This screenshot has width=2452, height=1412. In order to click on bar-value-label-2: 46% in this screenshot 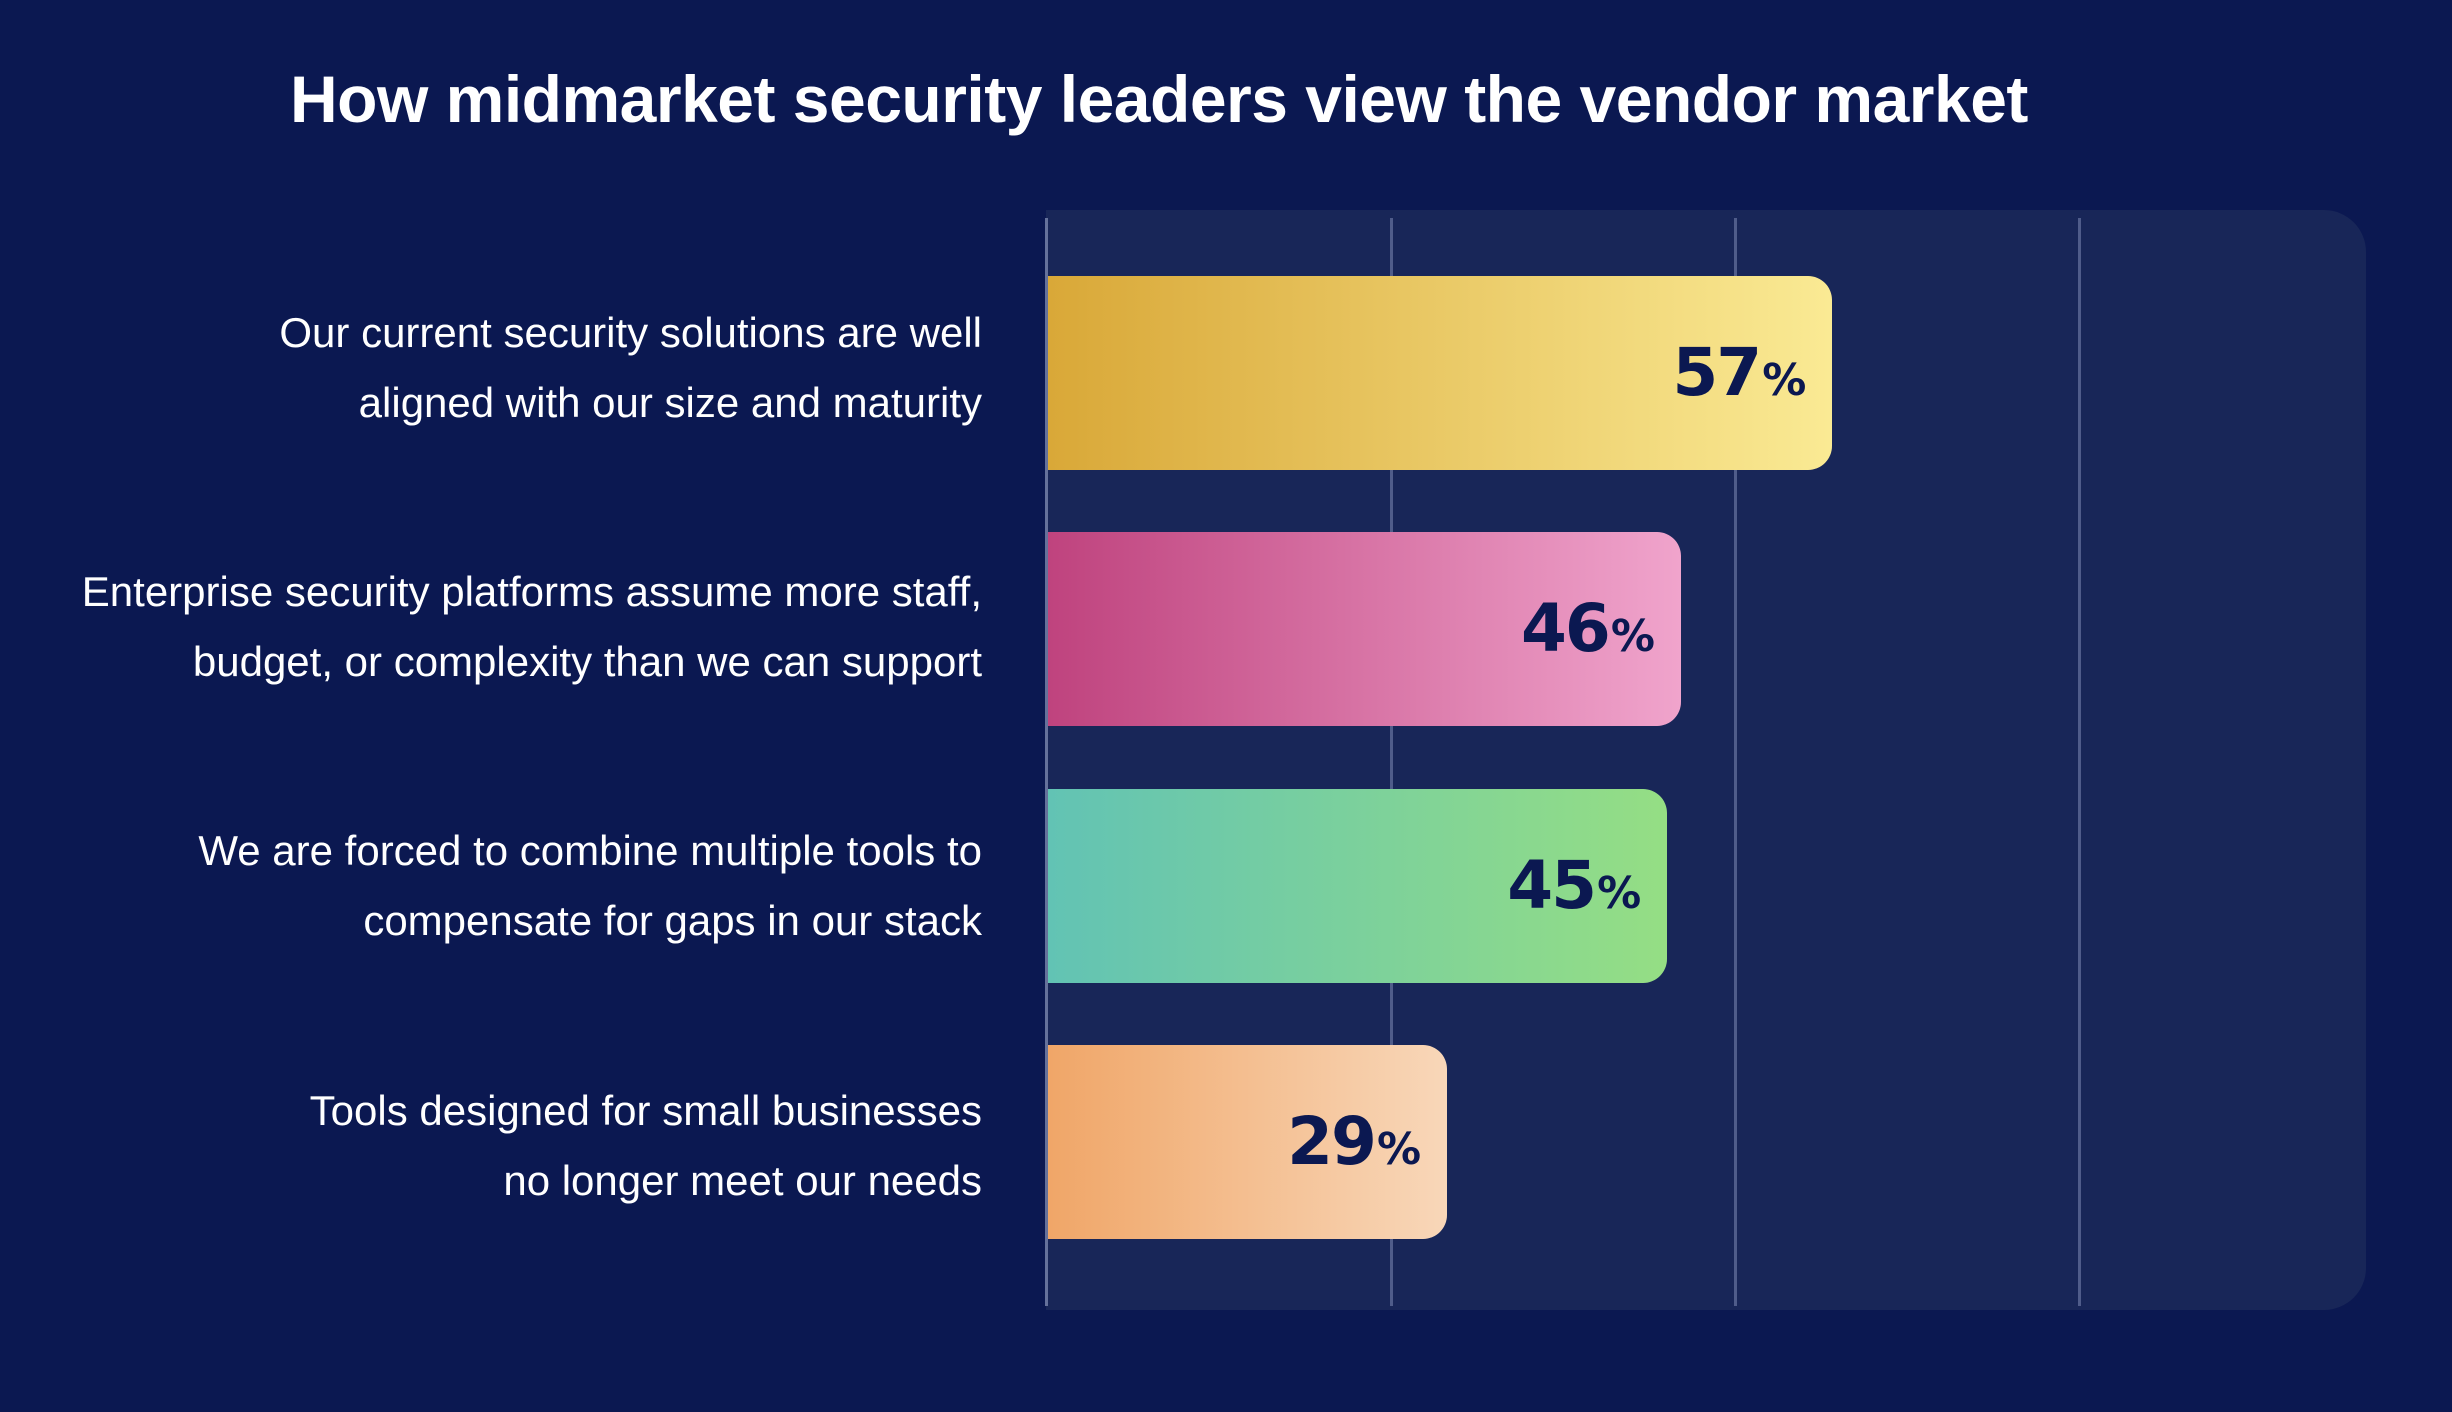, I will do `click(1588, 629)`.